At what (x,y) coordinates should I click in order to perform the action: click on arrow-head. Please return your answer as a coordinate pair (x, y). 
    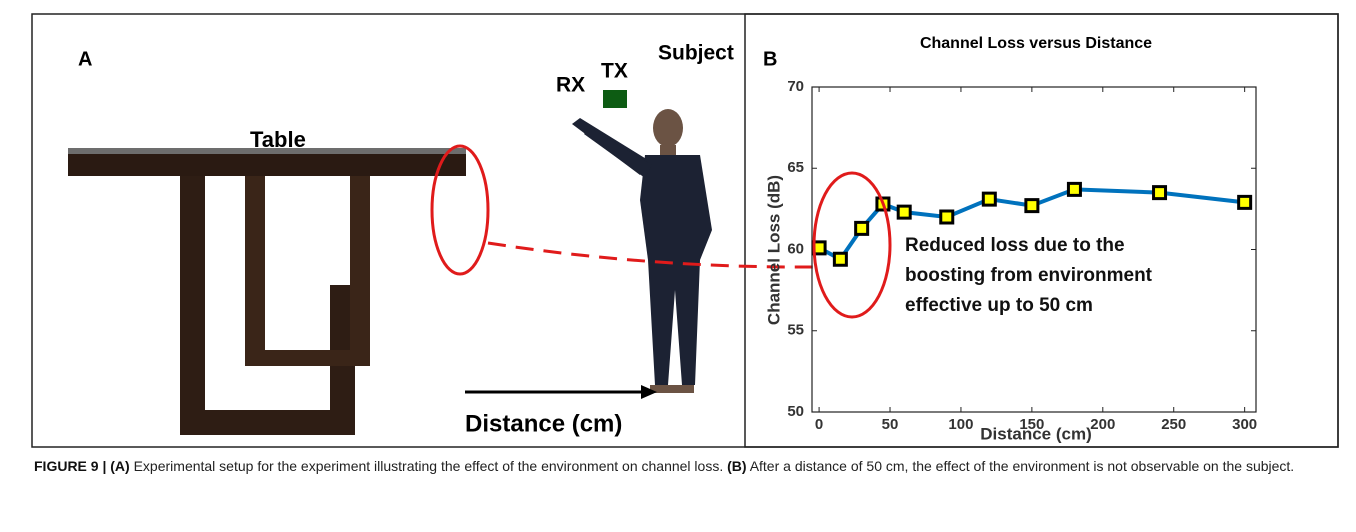
    Looking at the image, I should click on (649, 392).